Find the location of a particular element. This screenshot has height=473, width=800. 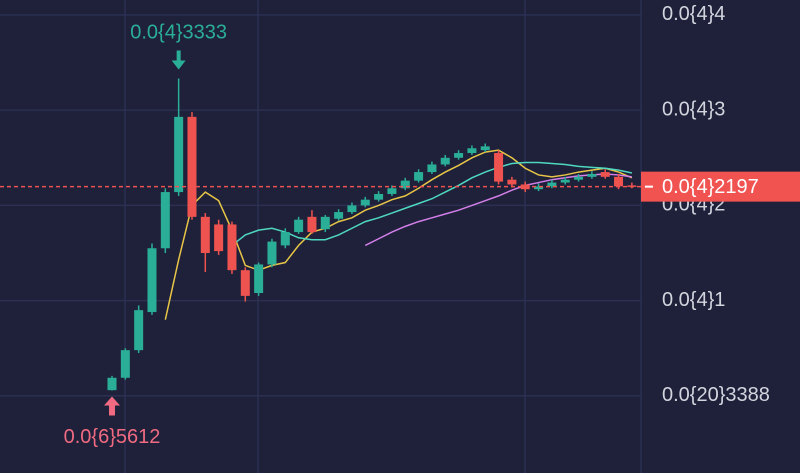

y-tick-label: 0.0{20}3388 is located at coordinates (716, 395).